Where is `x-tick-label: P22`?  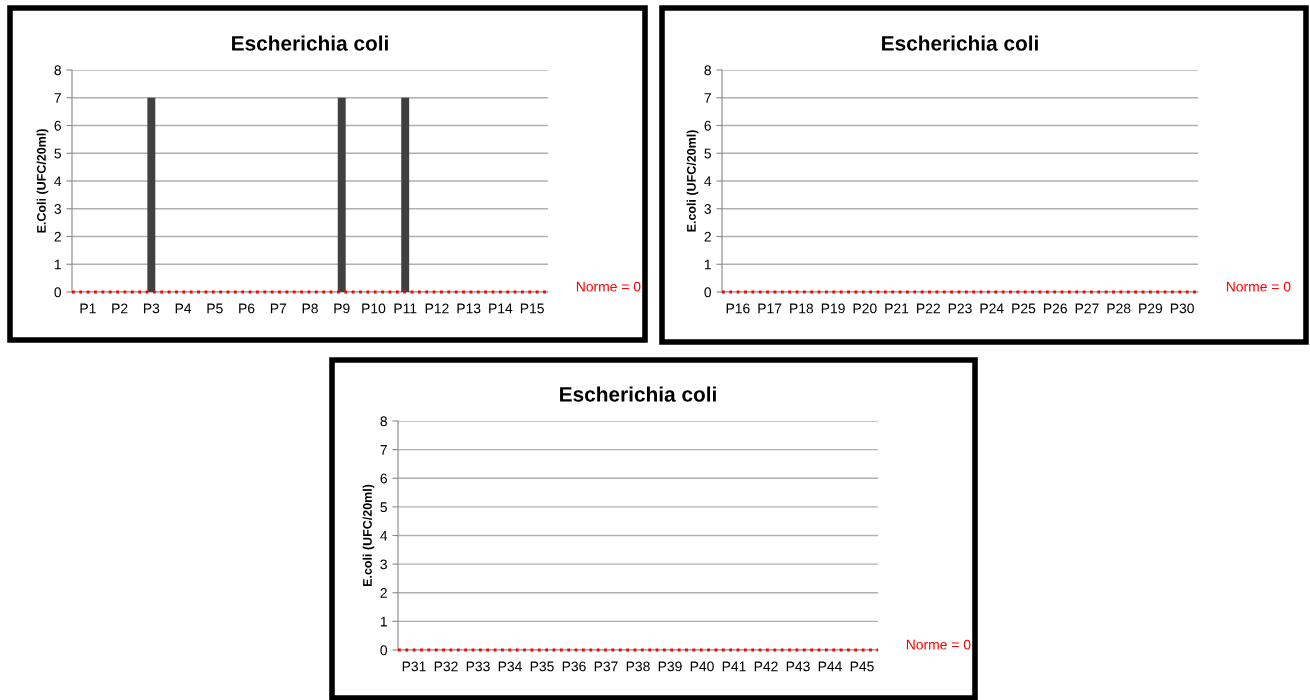 x-tick-label: P22 is located at coordinates (928, 308).